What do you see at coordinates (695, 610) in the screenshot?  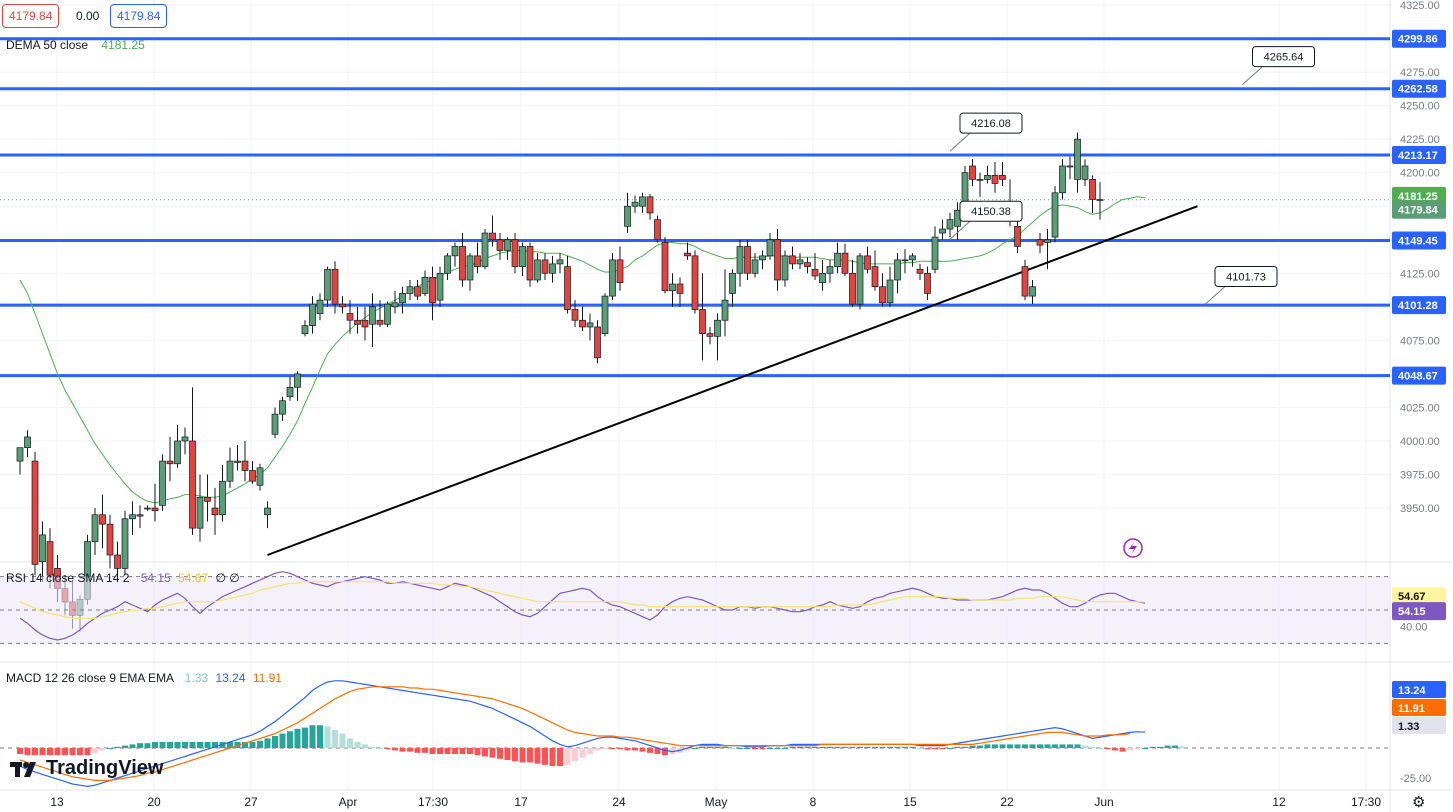 I see `rsi-band-fill` at bounding box center [695, 610].